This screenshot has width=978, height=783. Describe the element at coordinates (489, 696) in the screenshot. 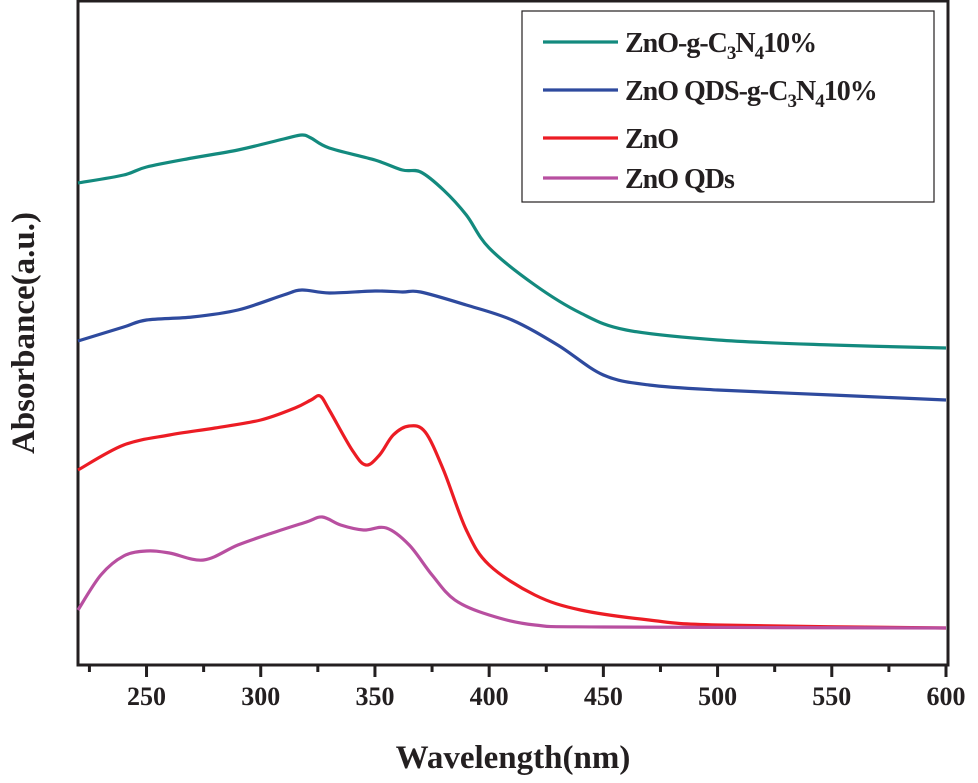

I see `x-tick-label: 400` at that location.